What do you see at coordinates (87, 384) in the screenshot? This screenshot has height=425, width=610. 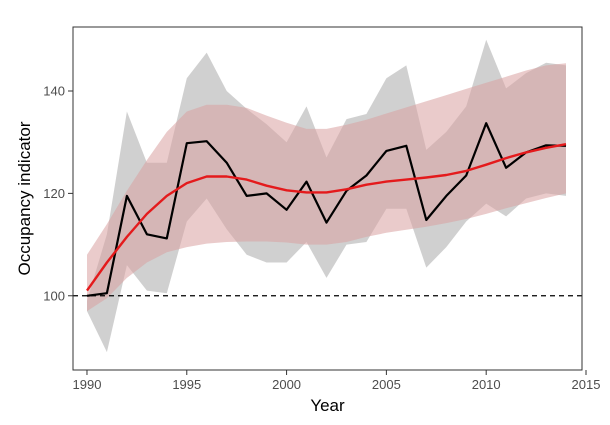 I see `x-tick-label: 1990` at bounding box center [87, 384].